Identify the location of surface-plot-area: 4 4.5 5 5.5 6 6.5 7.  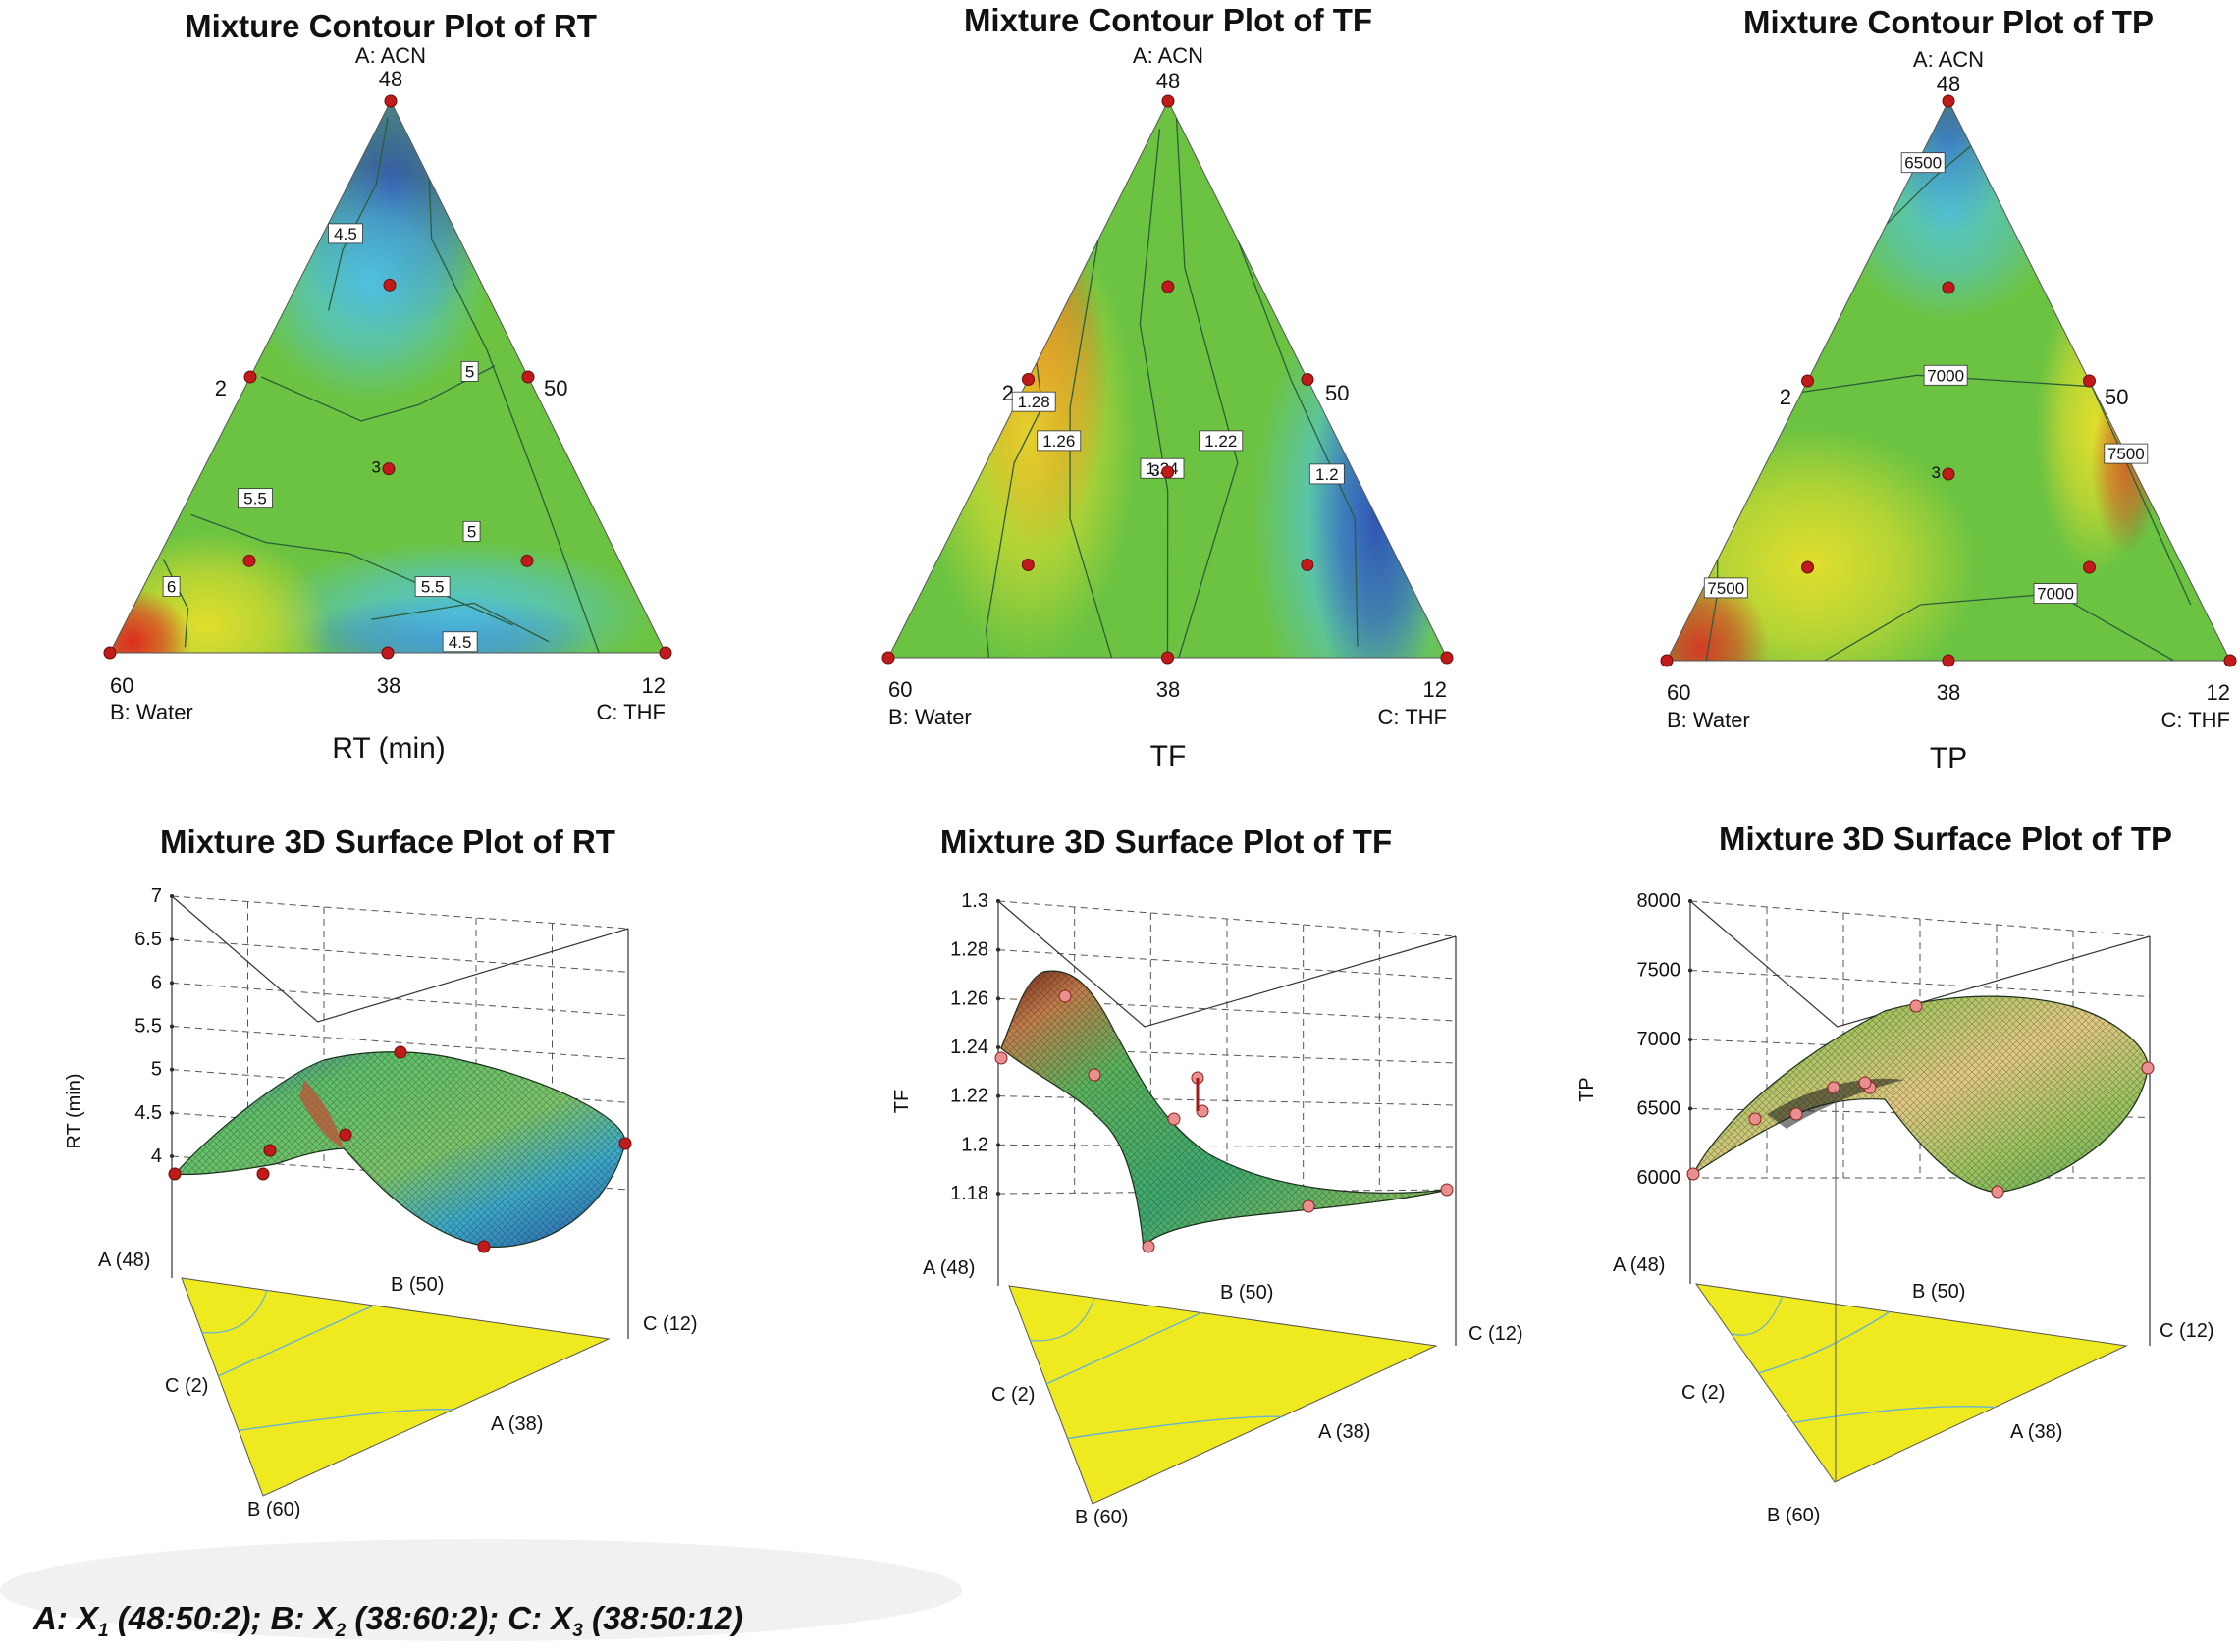
(383, 1191).